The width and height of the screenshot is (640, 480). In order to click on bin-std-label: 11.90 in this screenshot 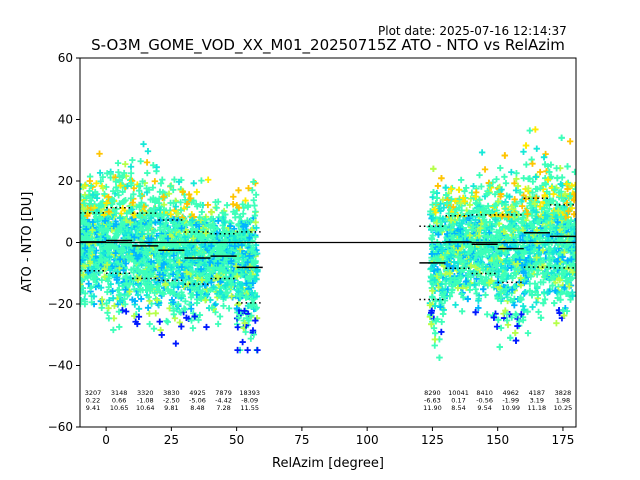, I will do `click(432, 408)`.